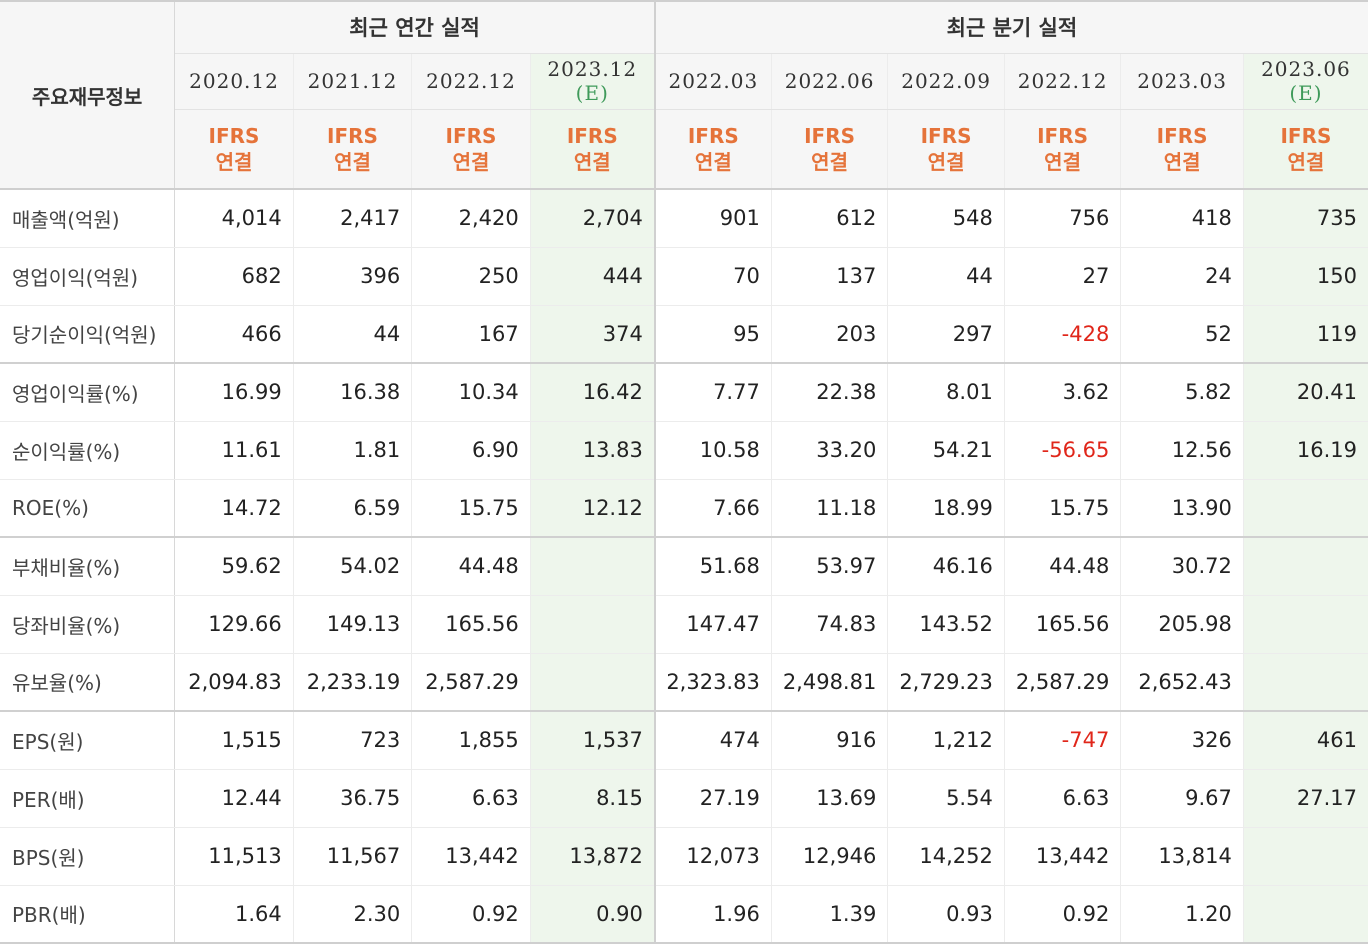 The height and width of the screenshot is (946, 1368). What do you see at coordinates (471, 740) in the screenshot?
I see `value-cell: 1,855` at bounding box center [471, 740].